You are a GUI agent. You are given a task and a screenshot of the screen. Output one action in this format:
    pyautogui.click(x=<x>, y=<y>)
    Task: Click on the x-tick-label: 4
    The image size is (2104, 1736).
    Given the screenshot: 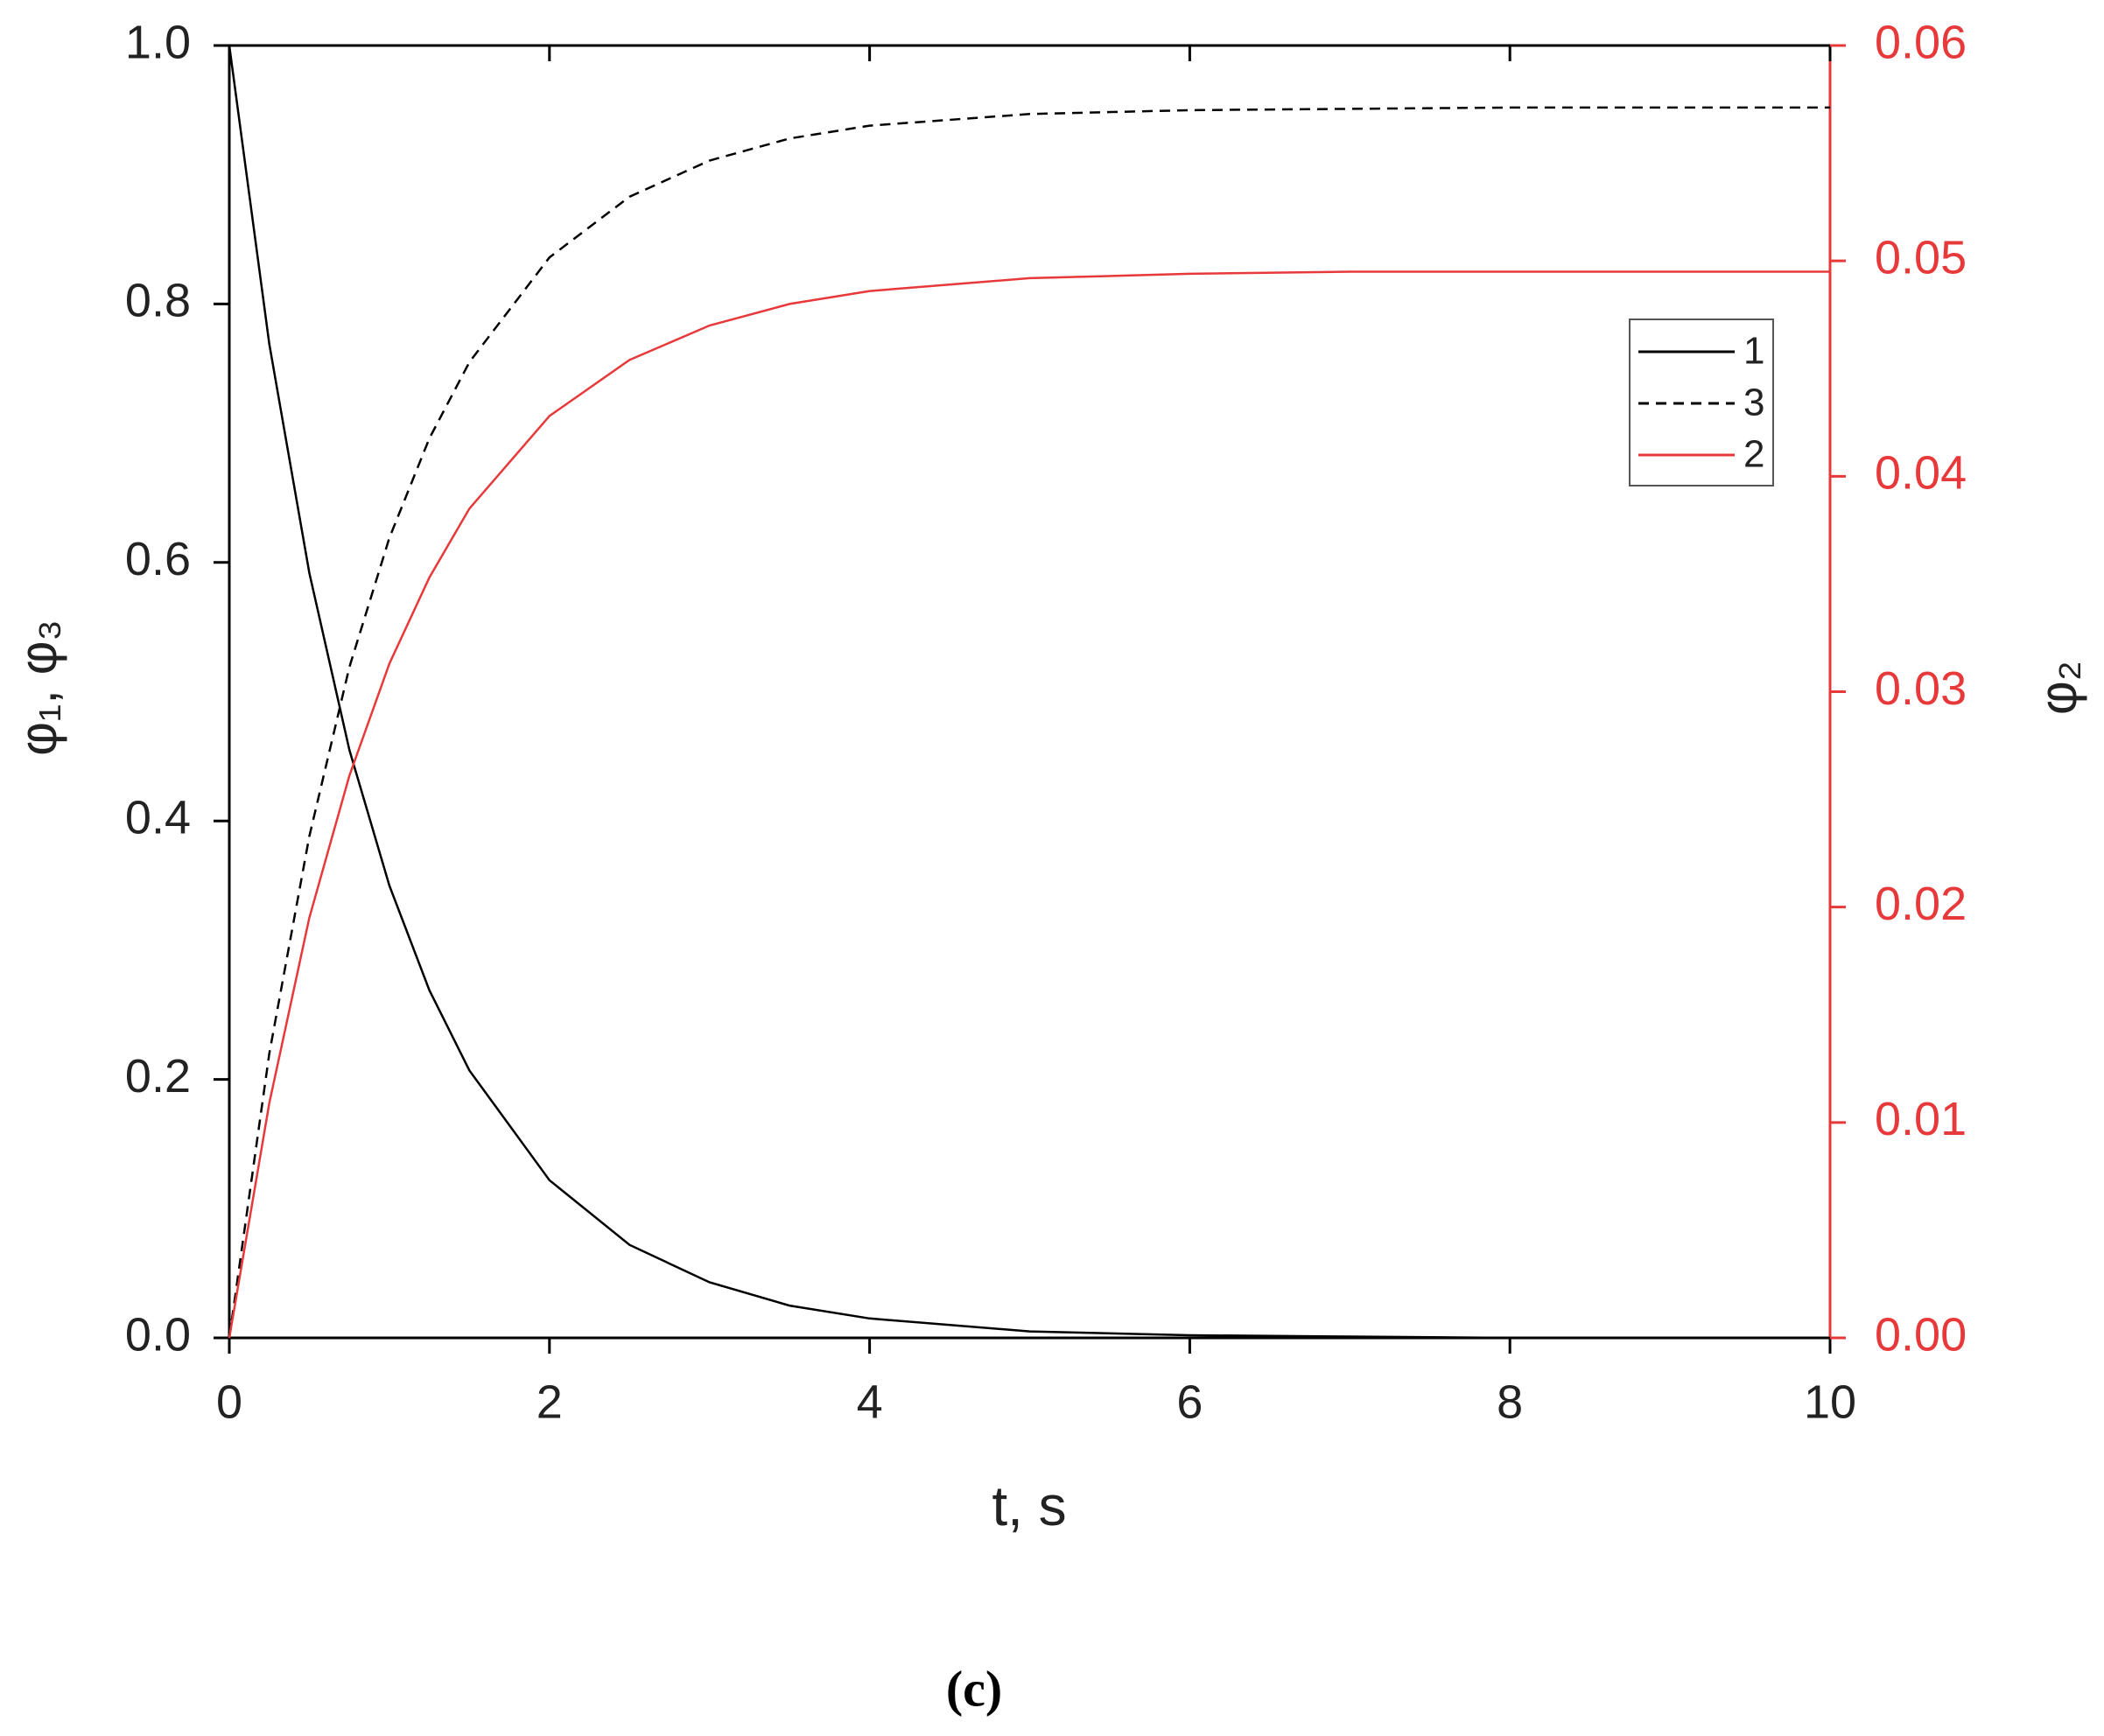 What is the action you would take?
    pyautogui.click(x=870, y=1402)
    